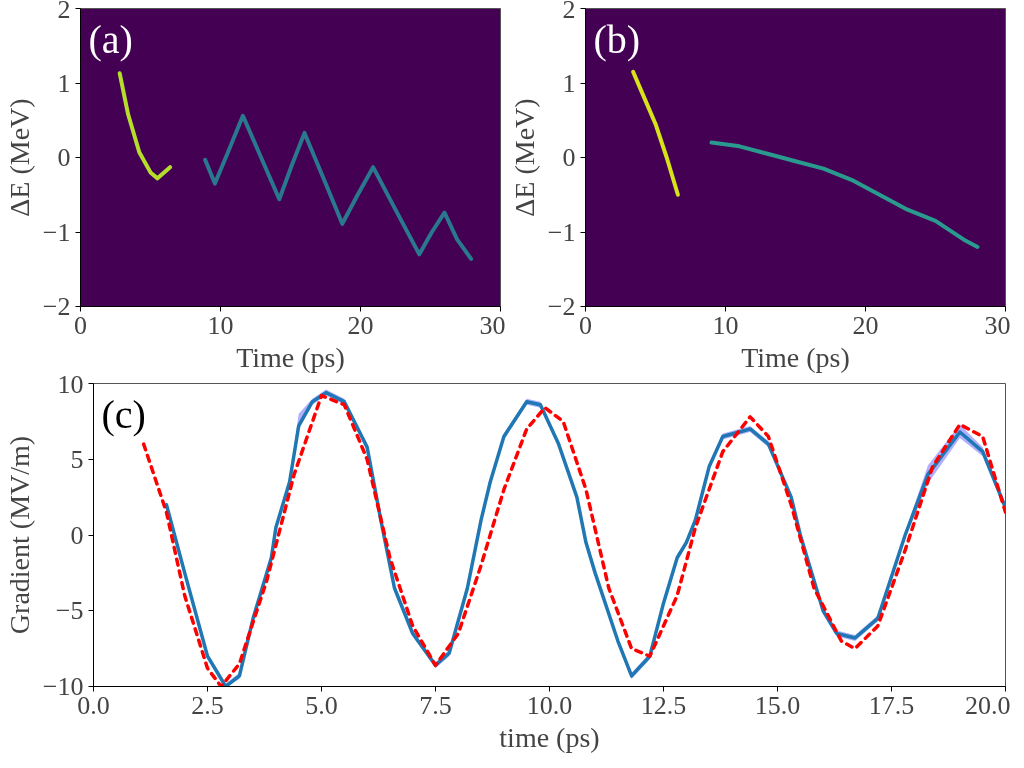  What do you see at coordinates (19, 535) in the screenshot?
I see `y-axis-title: Gradient (MV/m)` at bounding box center [19, 535].